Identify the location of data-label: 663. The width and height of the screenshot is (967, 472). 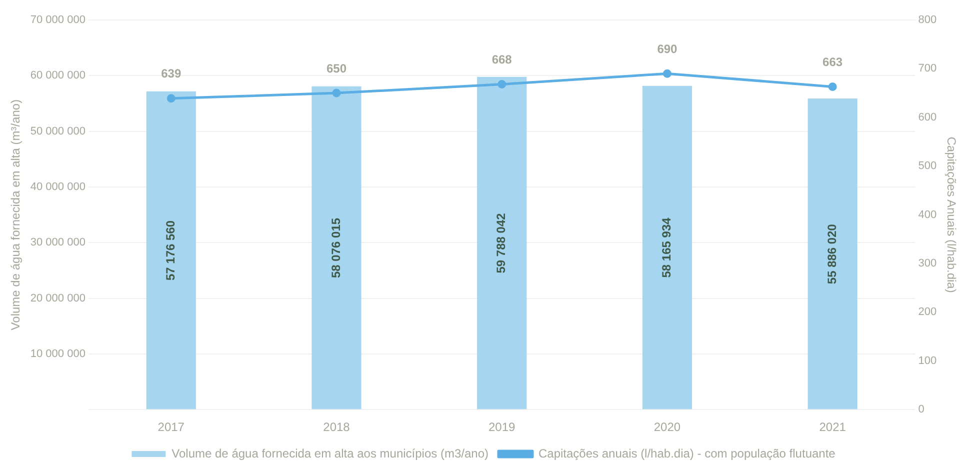
(832, 62).